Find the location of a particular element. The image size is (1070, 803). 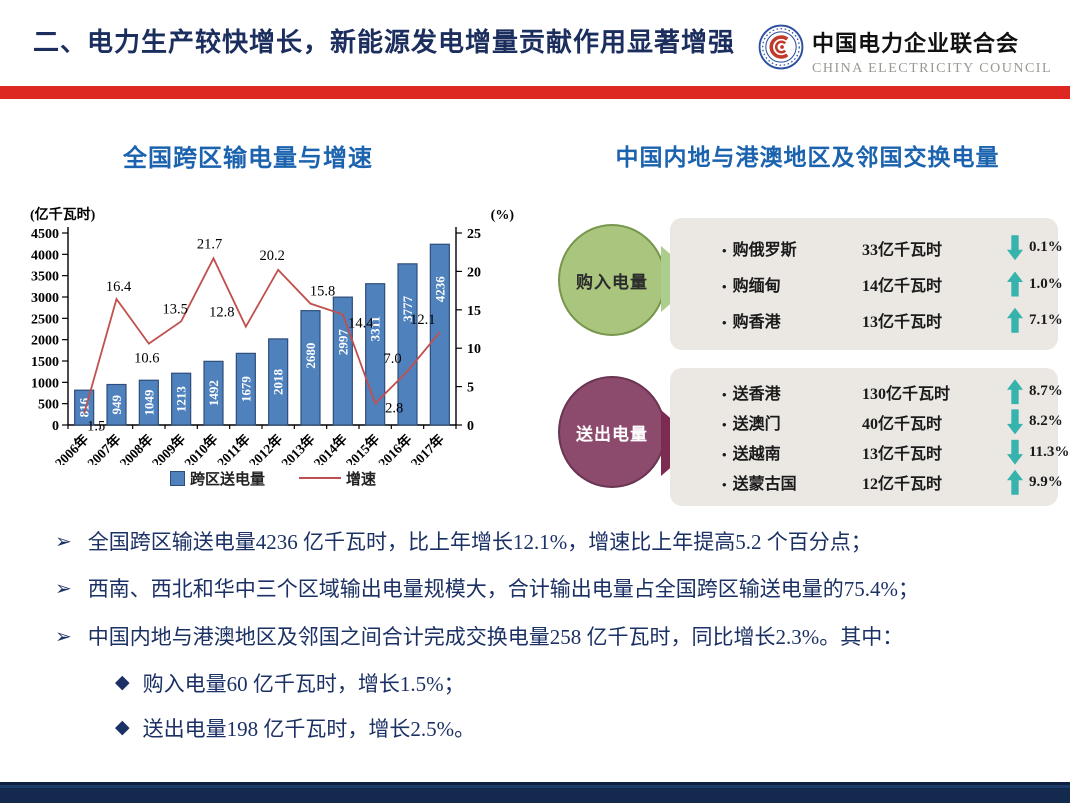

row-label: 购俄罗斯 is located at coordinates (764, 250).